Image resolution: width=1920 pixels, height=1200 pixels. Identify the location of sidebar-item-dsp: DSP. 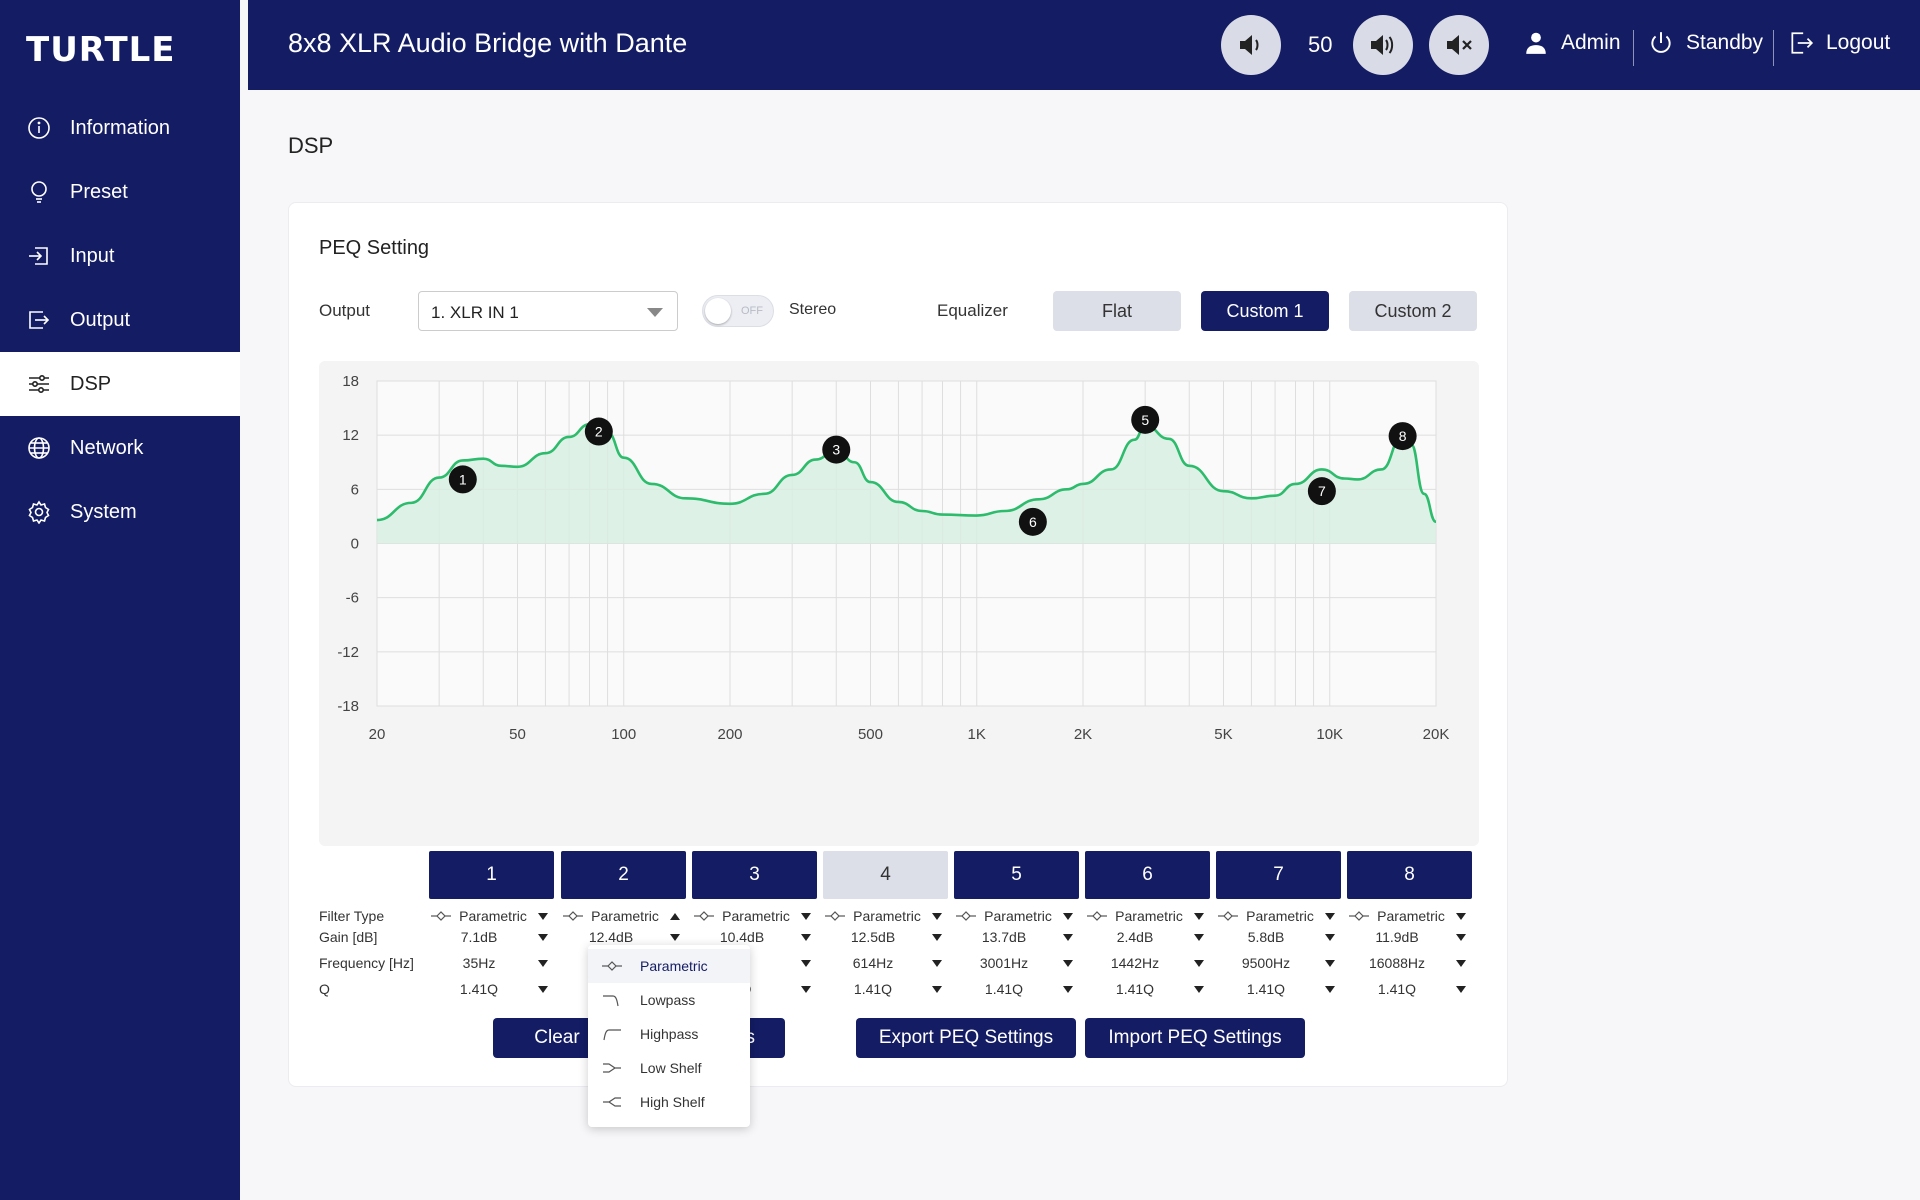
(120, 384).